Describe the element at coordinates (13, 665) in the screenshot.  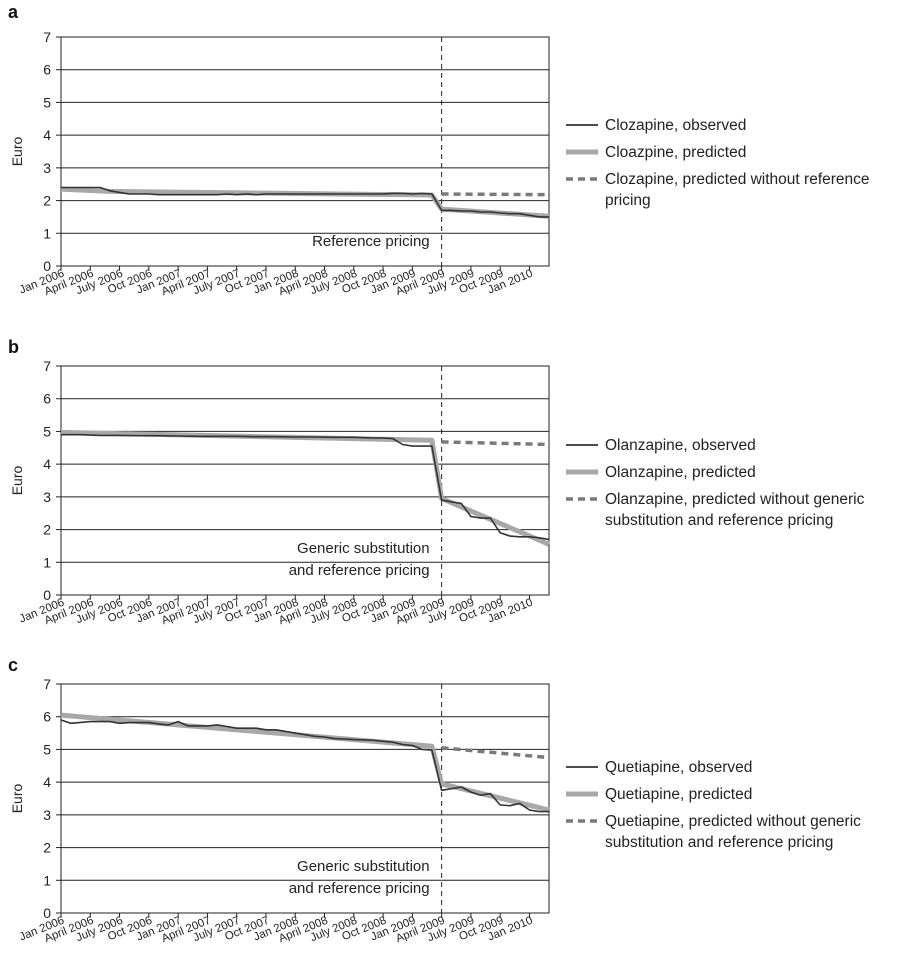
I see `panel-letter: c` at that location.